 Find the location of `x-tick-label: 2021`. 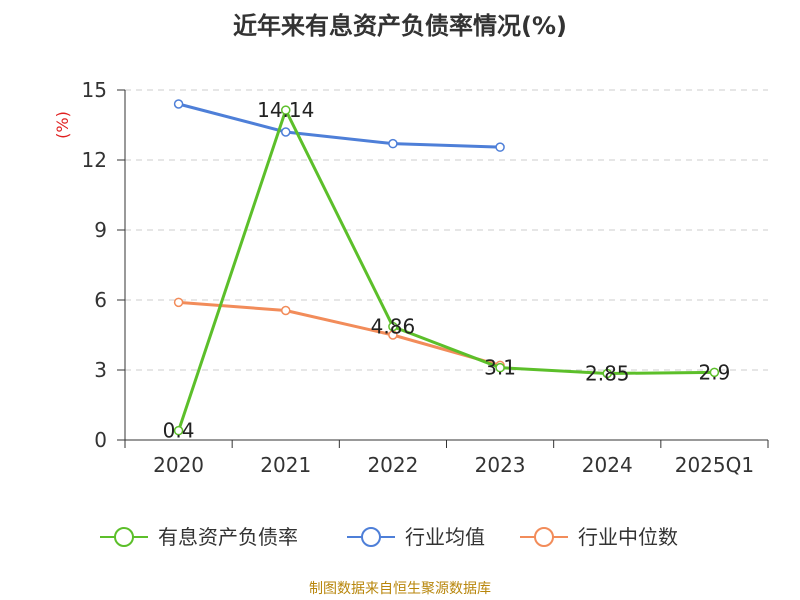

x-tick-label: 2021 is located at coordinates (285, 465).